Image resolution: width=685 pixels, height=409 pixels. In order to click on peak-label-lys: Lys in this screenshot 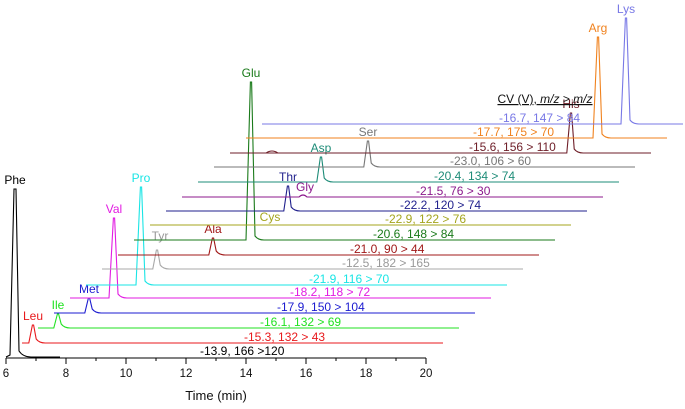, I will do `click(626, 9)`.